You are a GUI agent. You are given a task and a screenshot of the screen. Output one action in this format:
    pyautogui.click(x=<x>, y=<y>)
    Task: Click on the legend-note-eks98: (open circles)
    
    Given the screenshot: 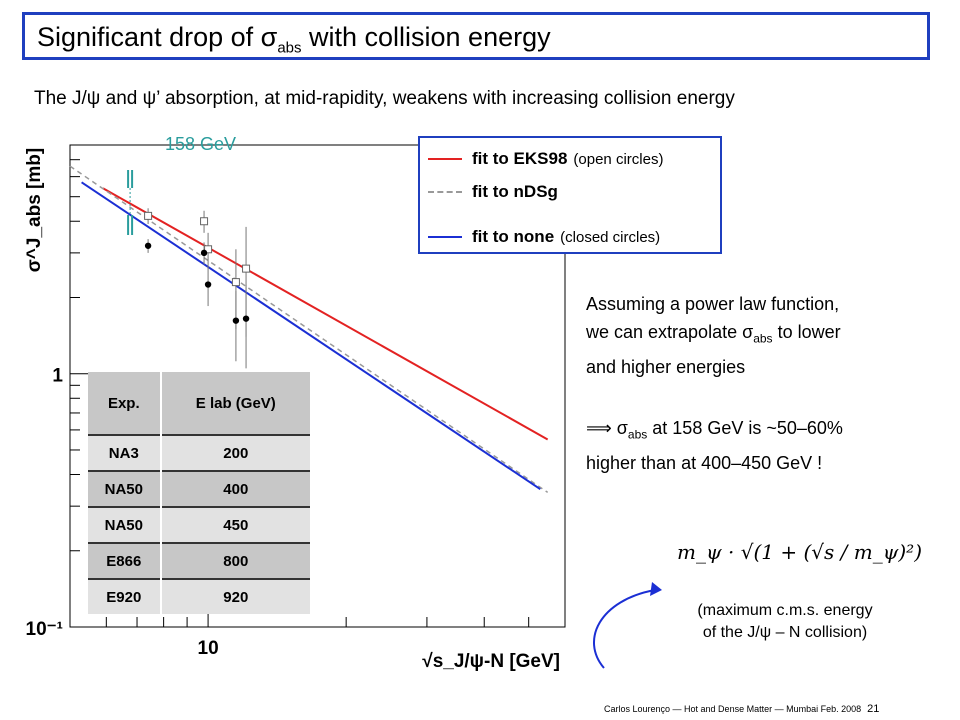 What is the action you would take?
    pyautogui.click(x=618, y=159)
    